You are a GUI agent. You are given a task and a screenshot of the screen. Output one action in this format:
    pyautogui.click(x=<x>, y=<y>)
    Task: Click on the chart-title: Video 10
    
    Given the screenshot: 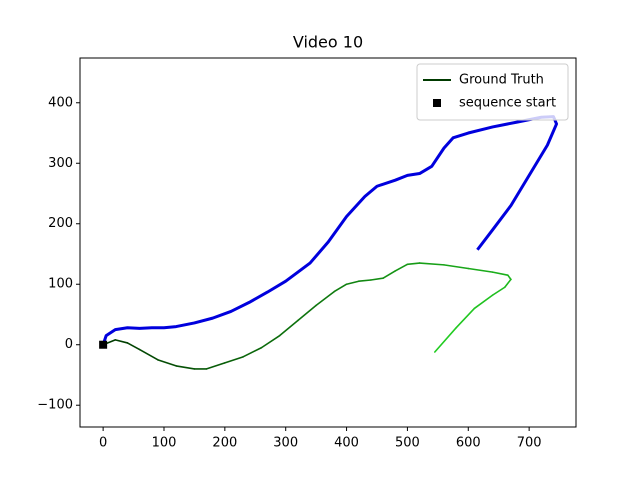 What is the action you would take?
    pyautogui.click(x=328, y=42)
    